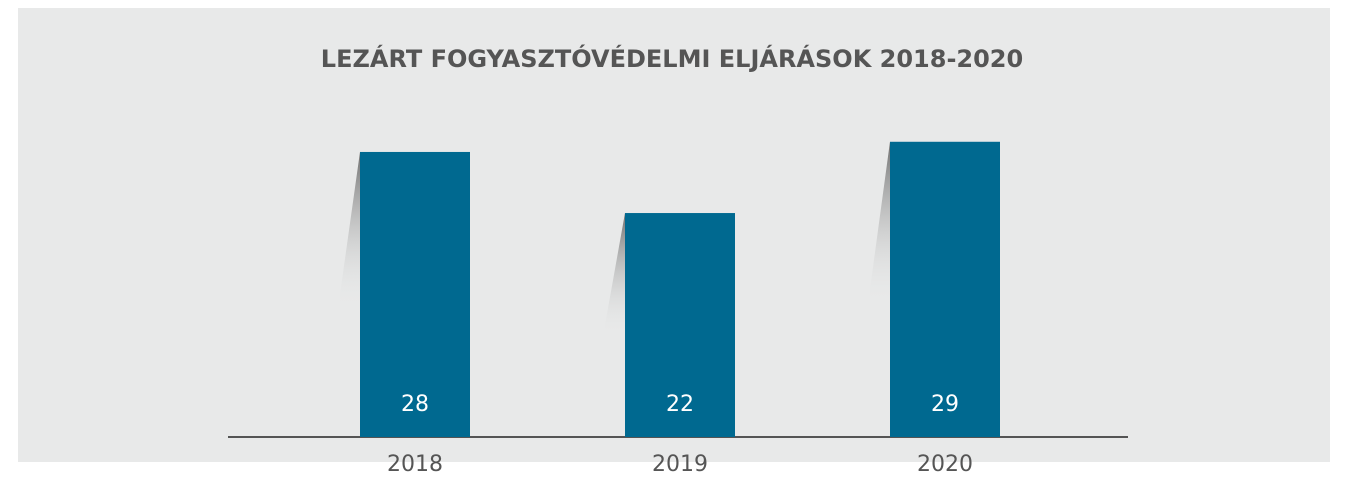  I want to click on value-label: 22, so click(680, 404).